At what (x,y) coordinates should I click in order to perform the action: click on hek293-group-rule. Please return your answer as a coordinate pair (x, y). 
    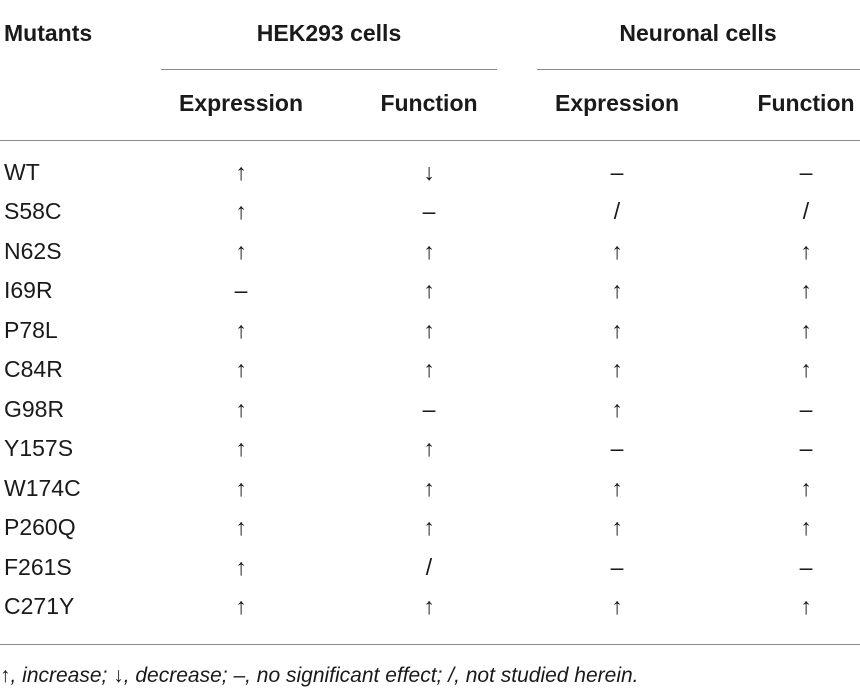
    Looking at the image, I should click on (329, 69).